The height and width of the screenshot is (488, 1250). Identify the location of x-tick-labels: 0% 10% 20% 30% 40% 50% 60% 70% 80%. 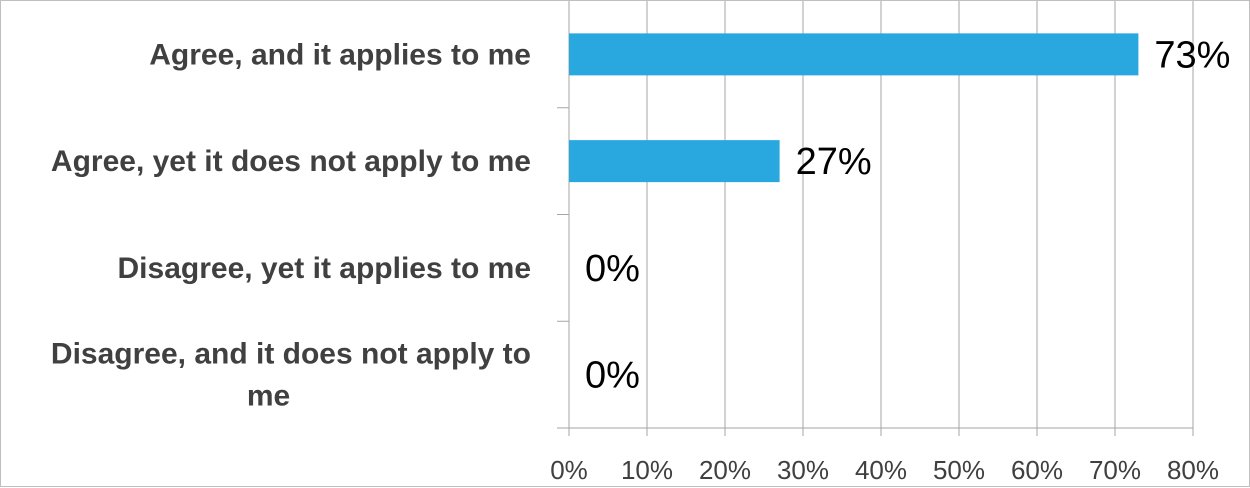
(884, 470).